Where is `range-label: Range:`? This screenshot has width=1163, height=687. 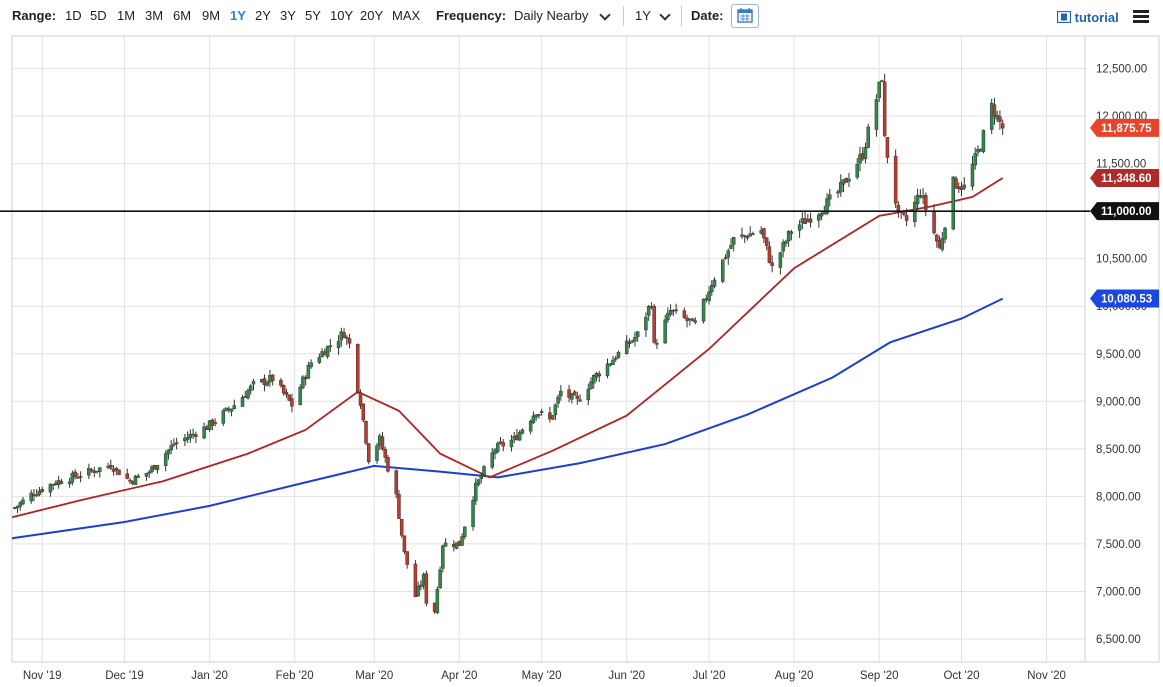
range-label: Range: is located at coordinates (34, 15).